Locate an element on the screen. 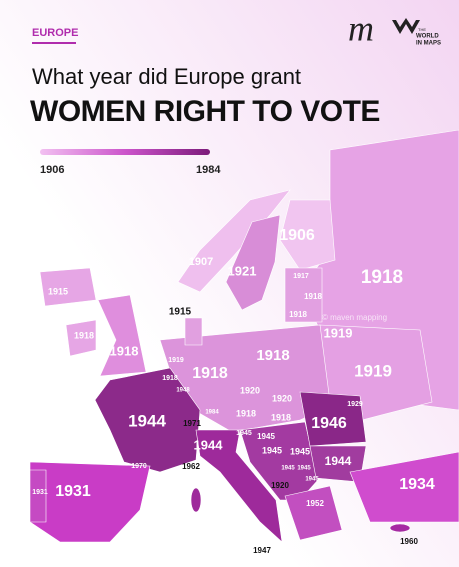 The height and width of the screenshot is (567, 459). sweden is located at coordinates (253, 262).